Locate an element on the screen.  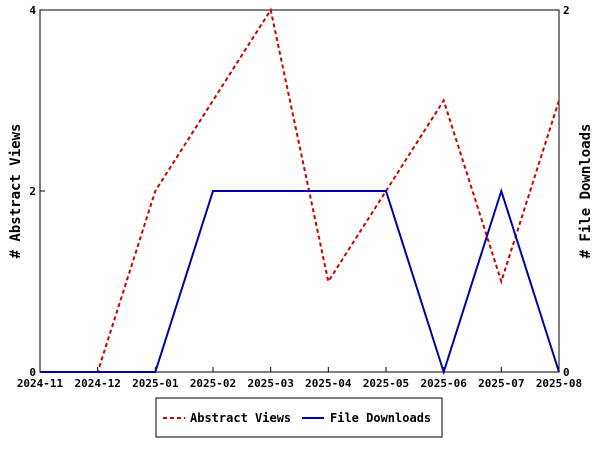
legend-box is located at coordinates (299, 417).